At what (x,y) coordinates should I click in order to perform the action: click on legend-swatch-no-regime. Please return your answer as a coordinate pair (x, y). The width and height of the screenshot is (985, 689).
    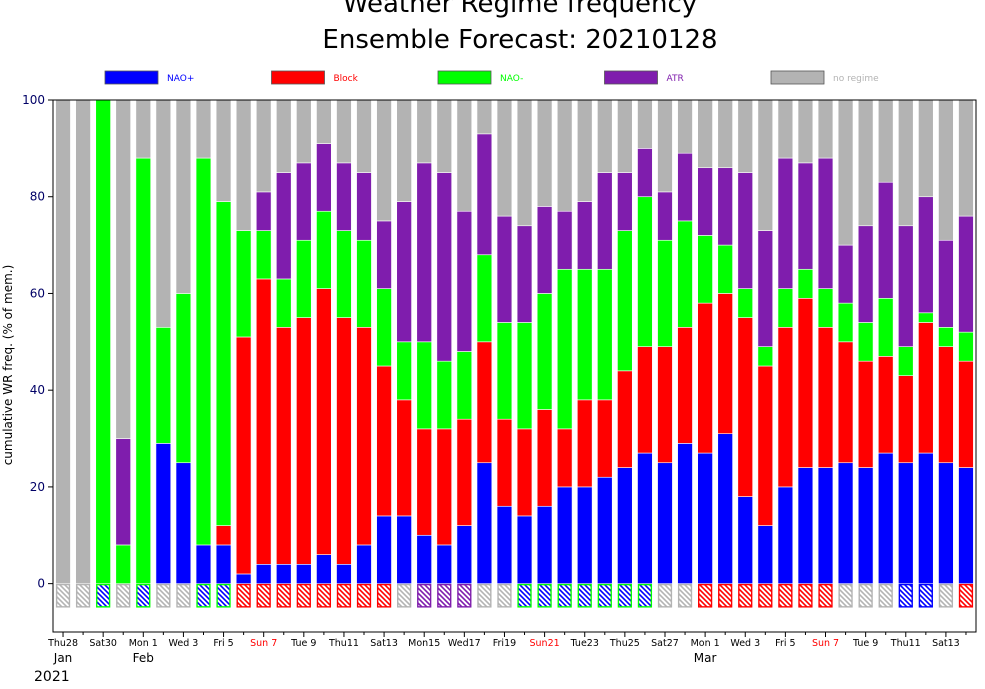
    Looking at the image, I should click on (797, 77).